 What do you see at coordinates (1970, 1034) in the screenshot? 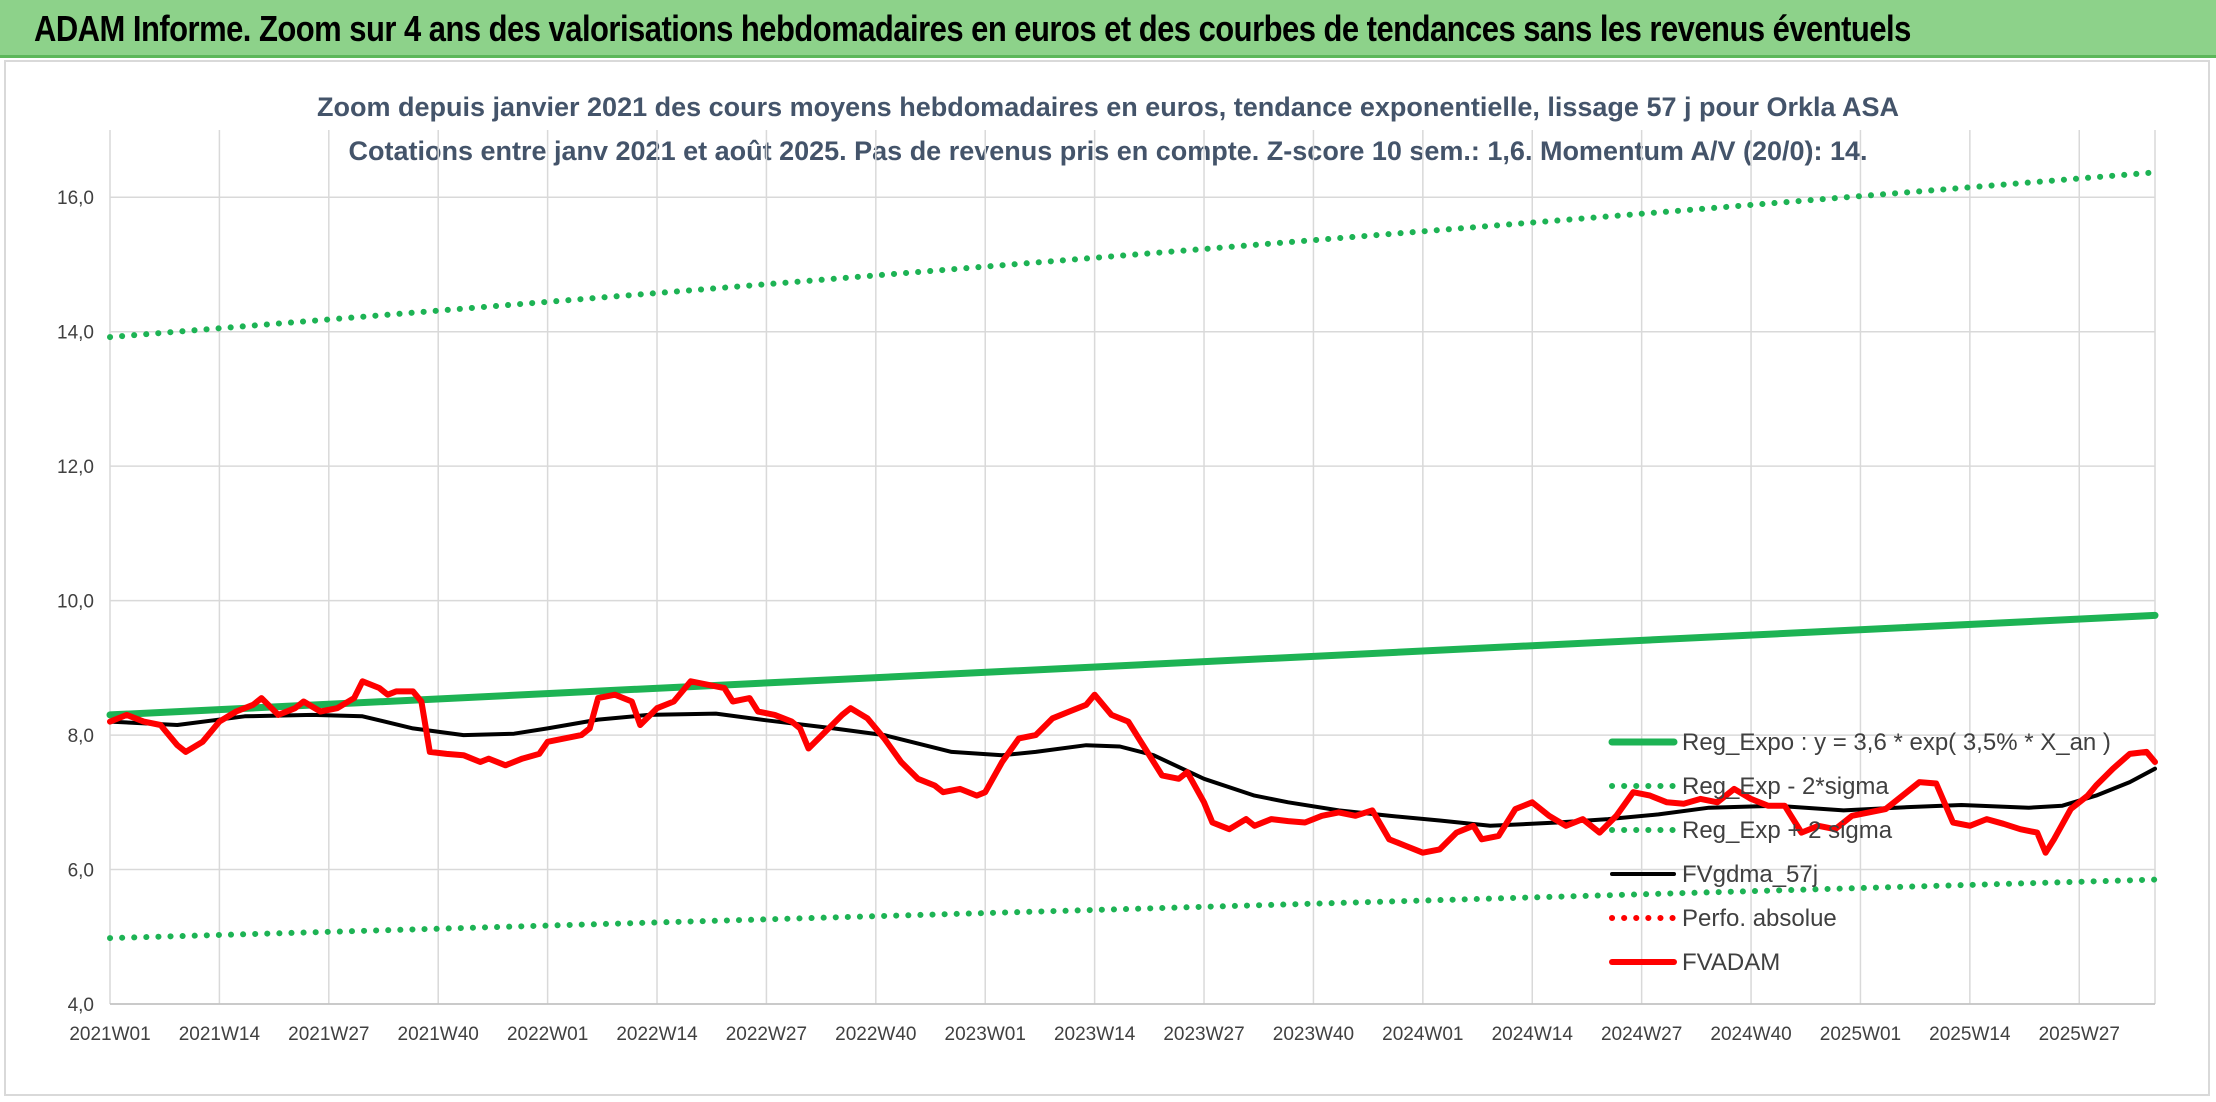
I see `x-tick-label: 2025W14` at bounding box center [1970, 1034].